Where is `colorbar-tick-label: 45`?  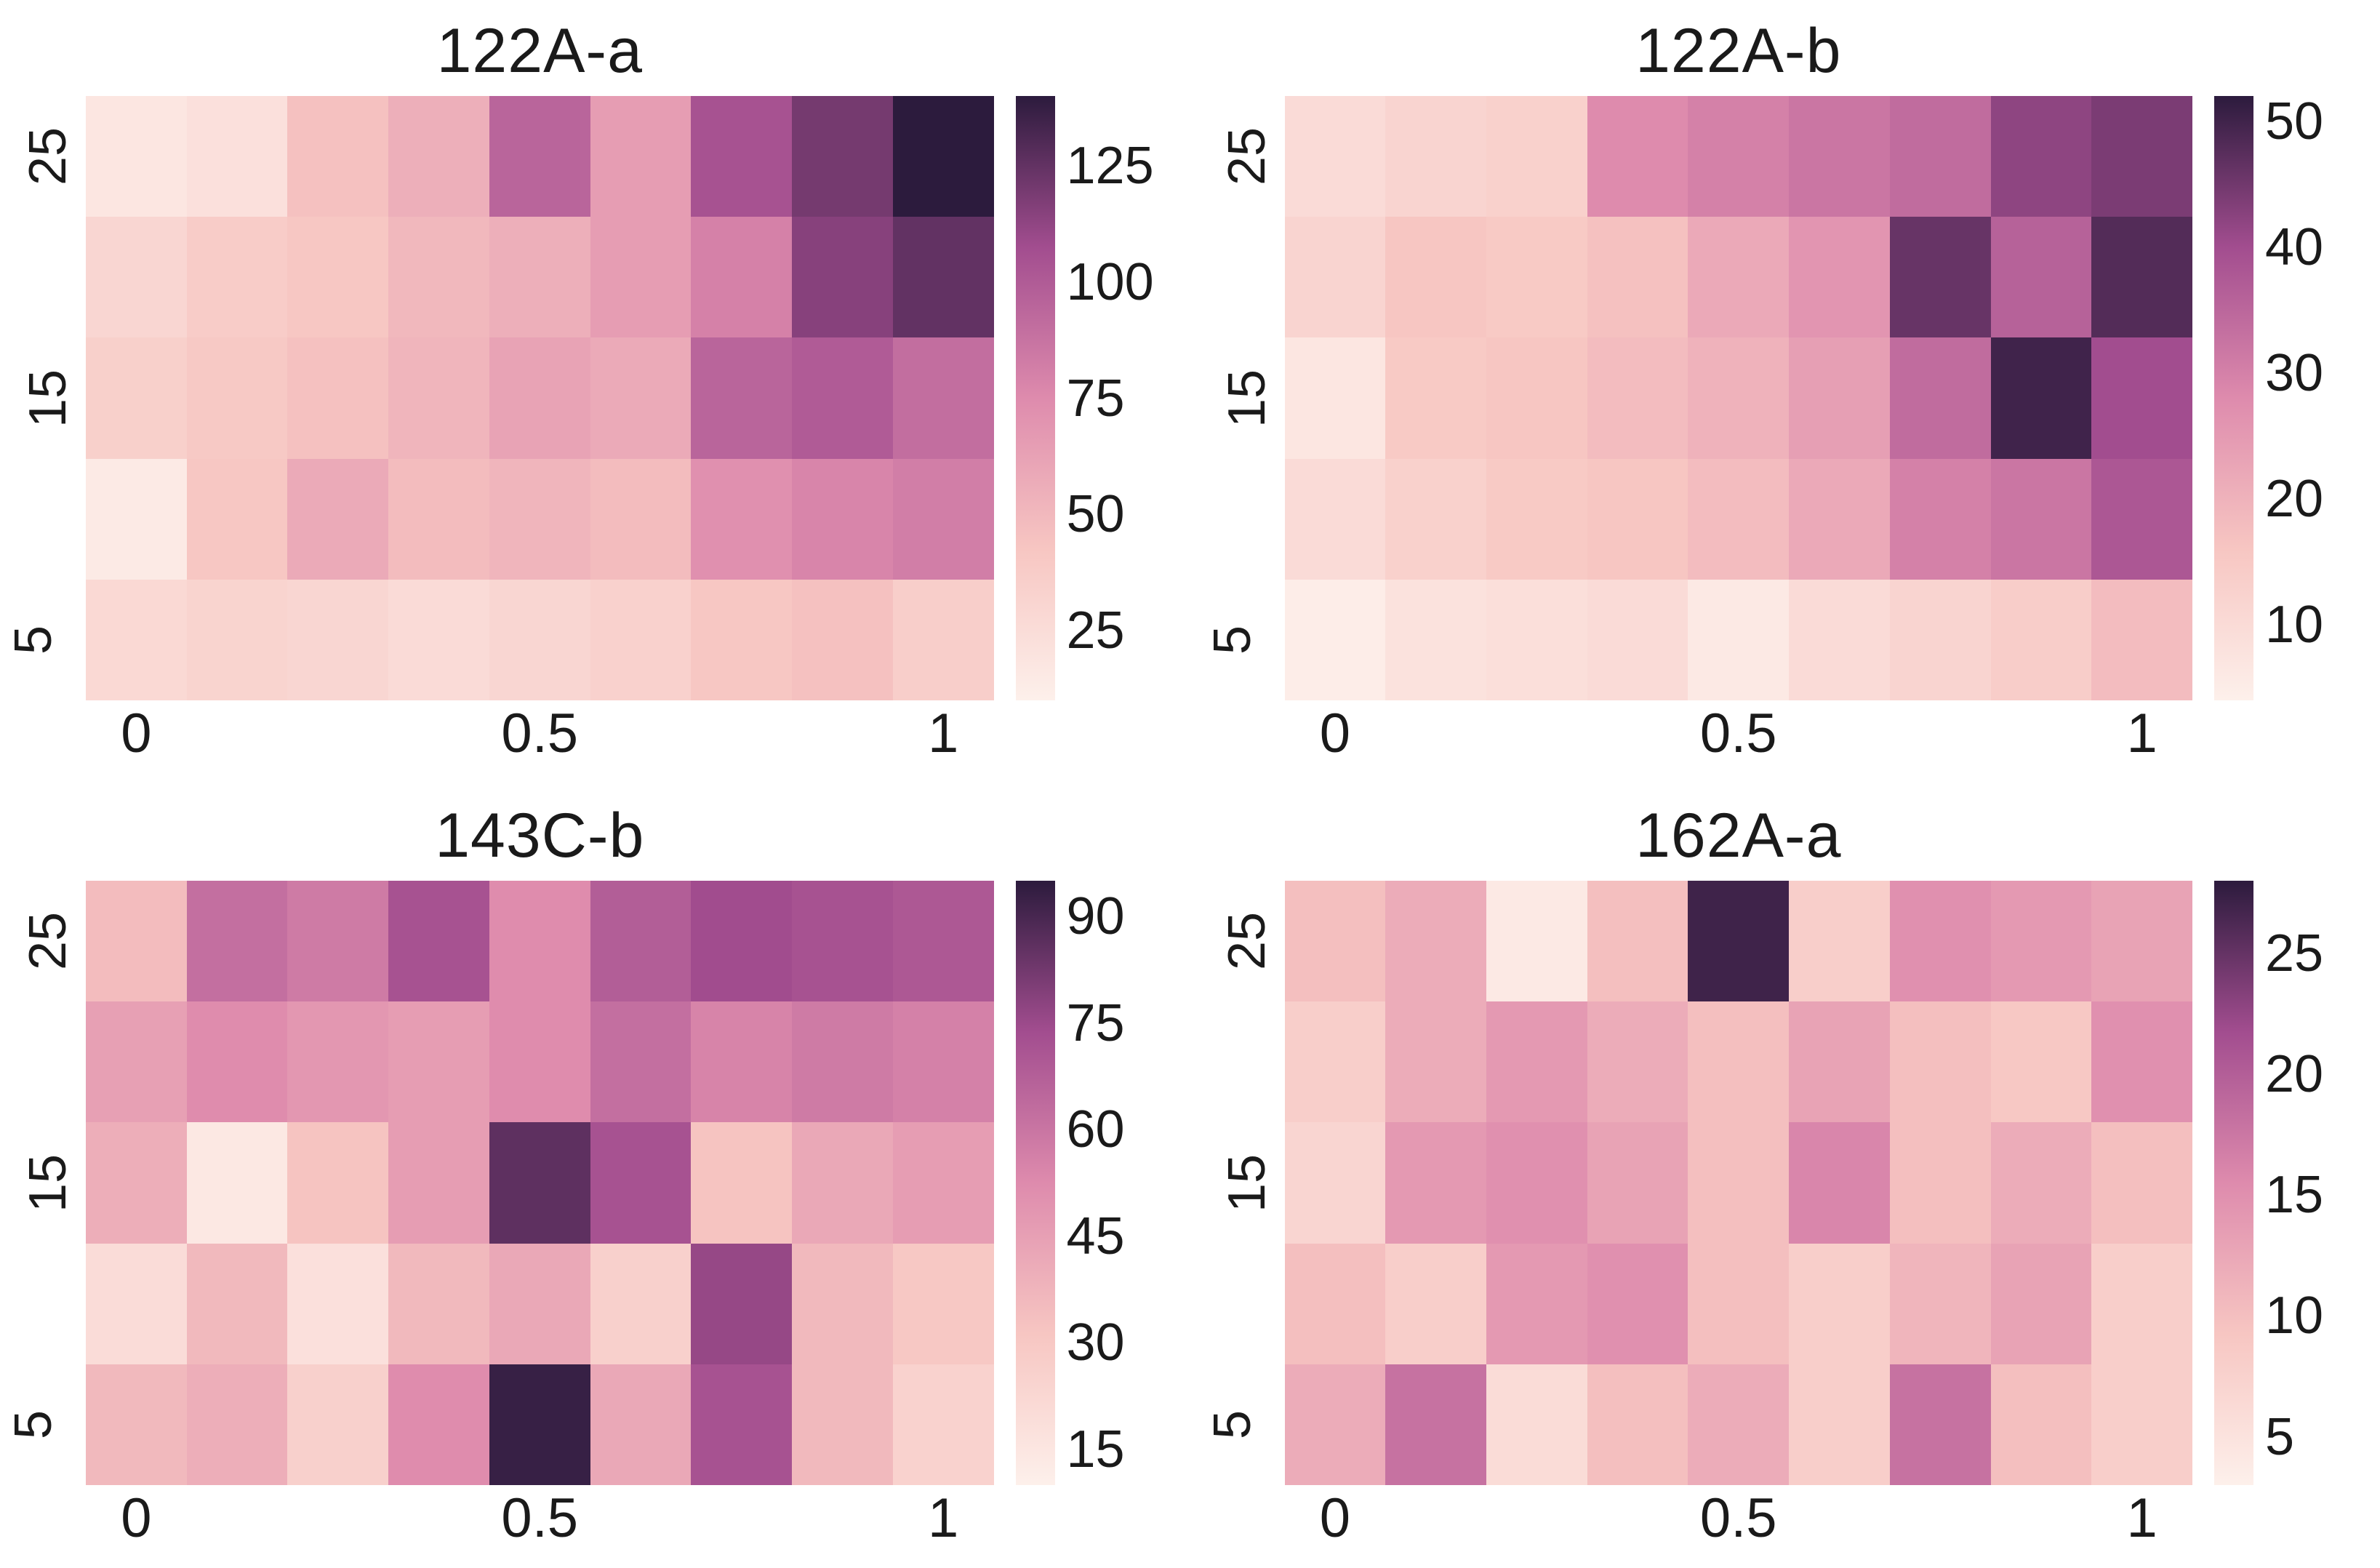
colorbar-tick-label: 45 is located at coordinates (1095, 1236).